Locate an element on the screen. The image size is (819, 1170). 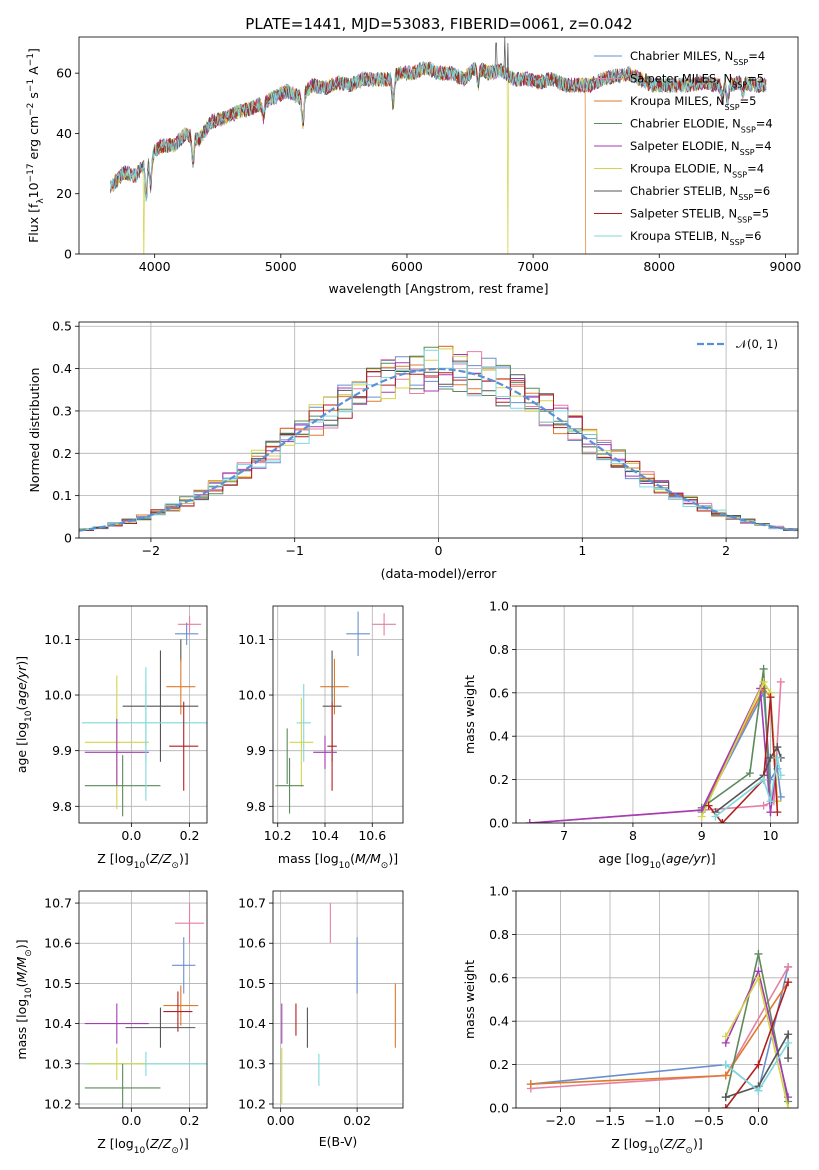
x-tick-label: −2 is located at coordinates (151, 550).